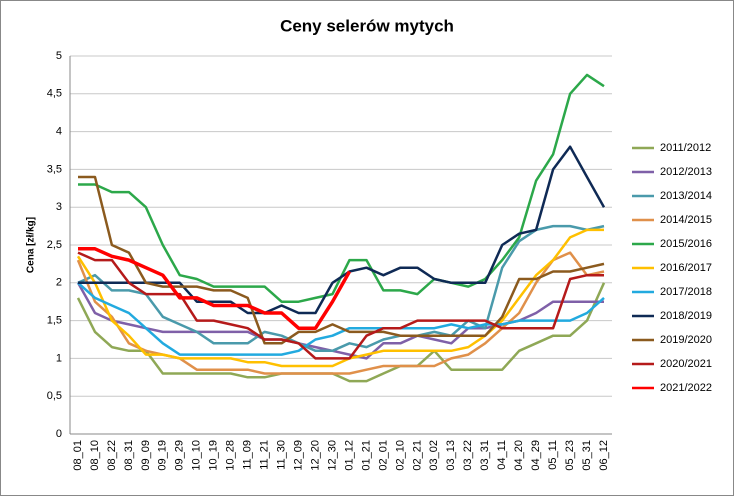 Image resolution: width=734 pixels, height=496 pixels. Describe the element at coordinates (570, 455) in the screenshot. I see `x-tick-label: 05_23` at that location.